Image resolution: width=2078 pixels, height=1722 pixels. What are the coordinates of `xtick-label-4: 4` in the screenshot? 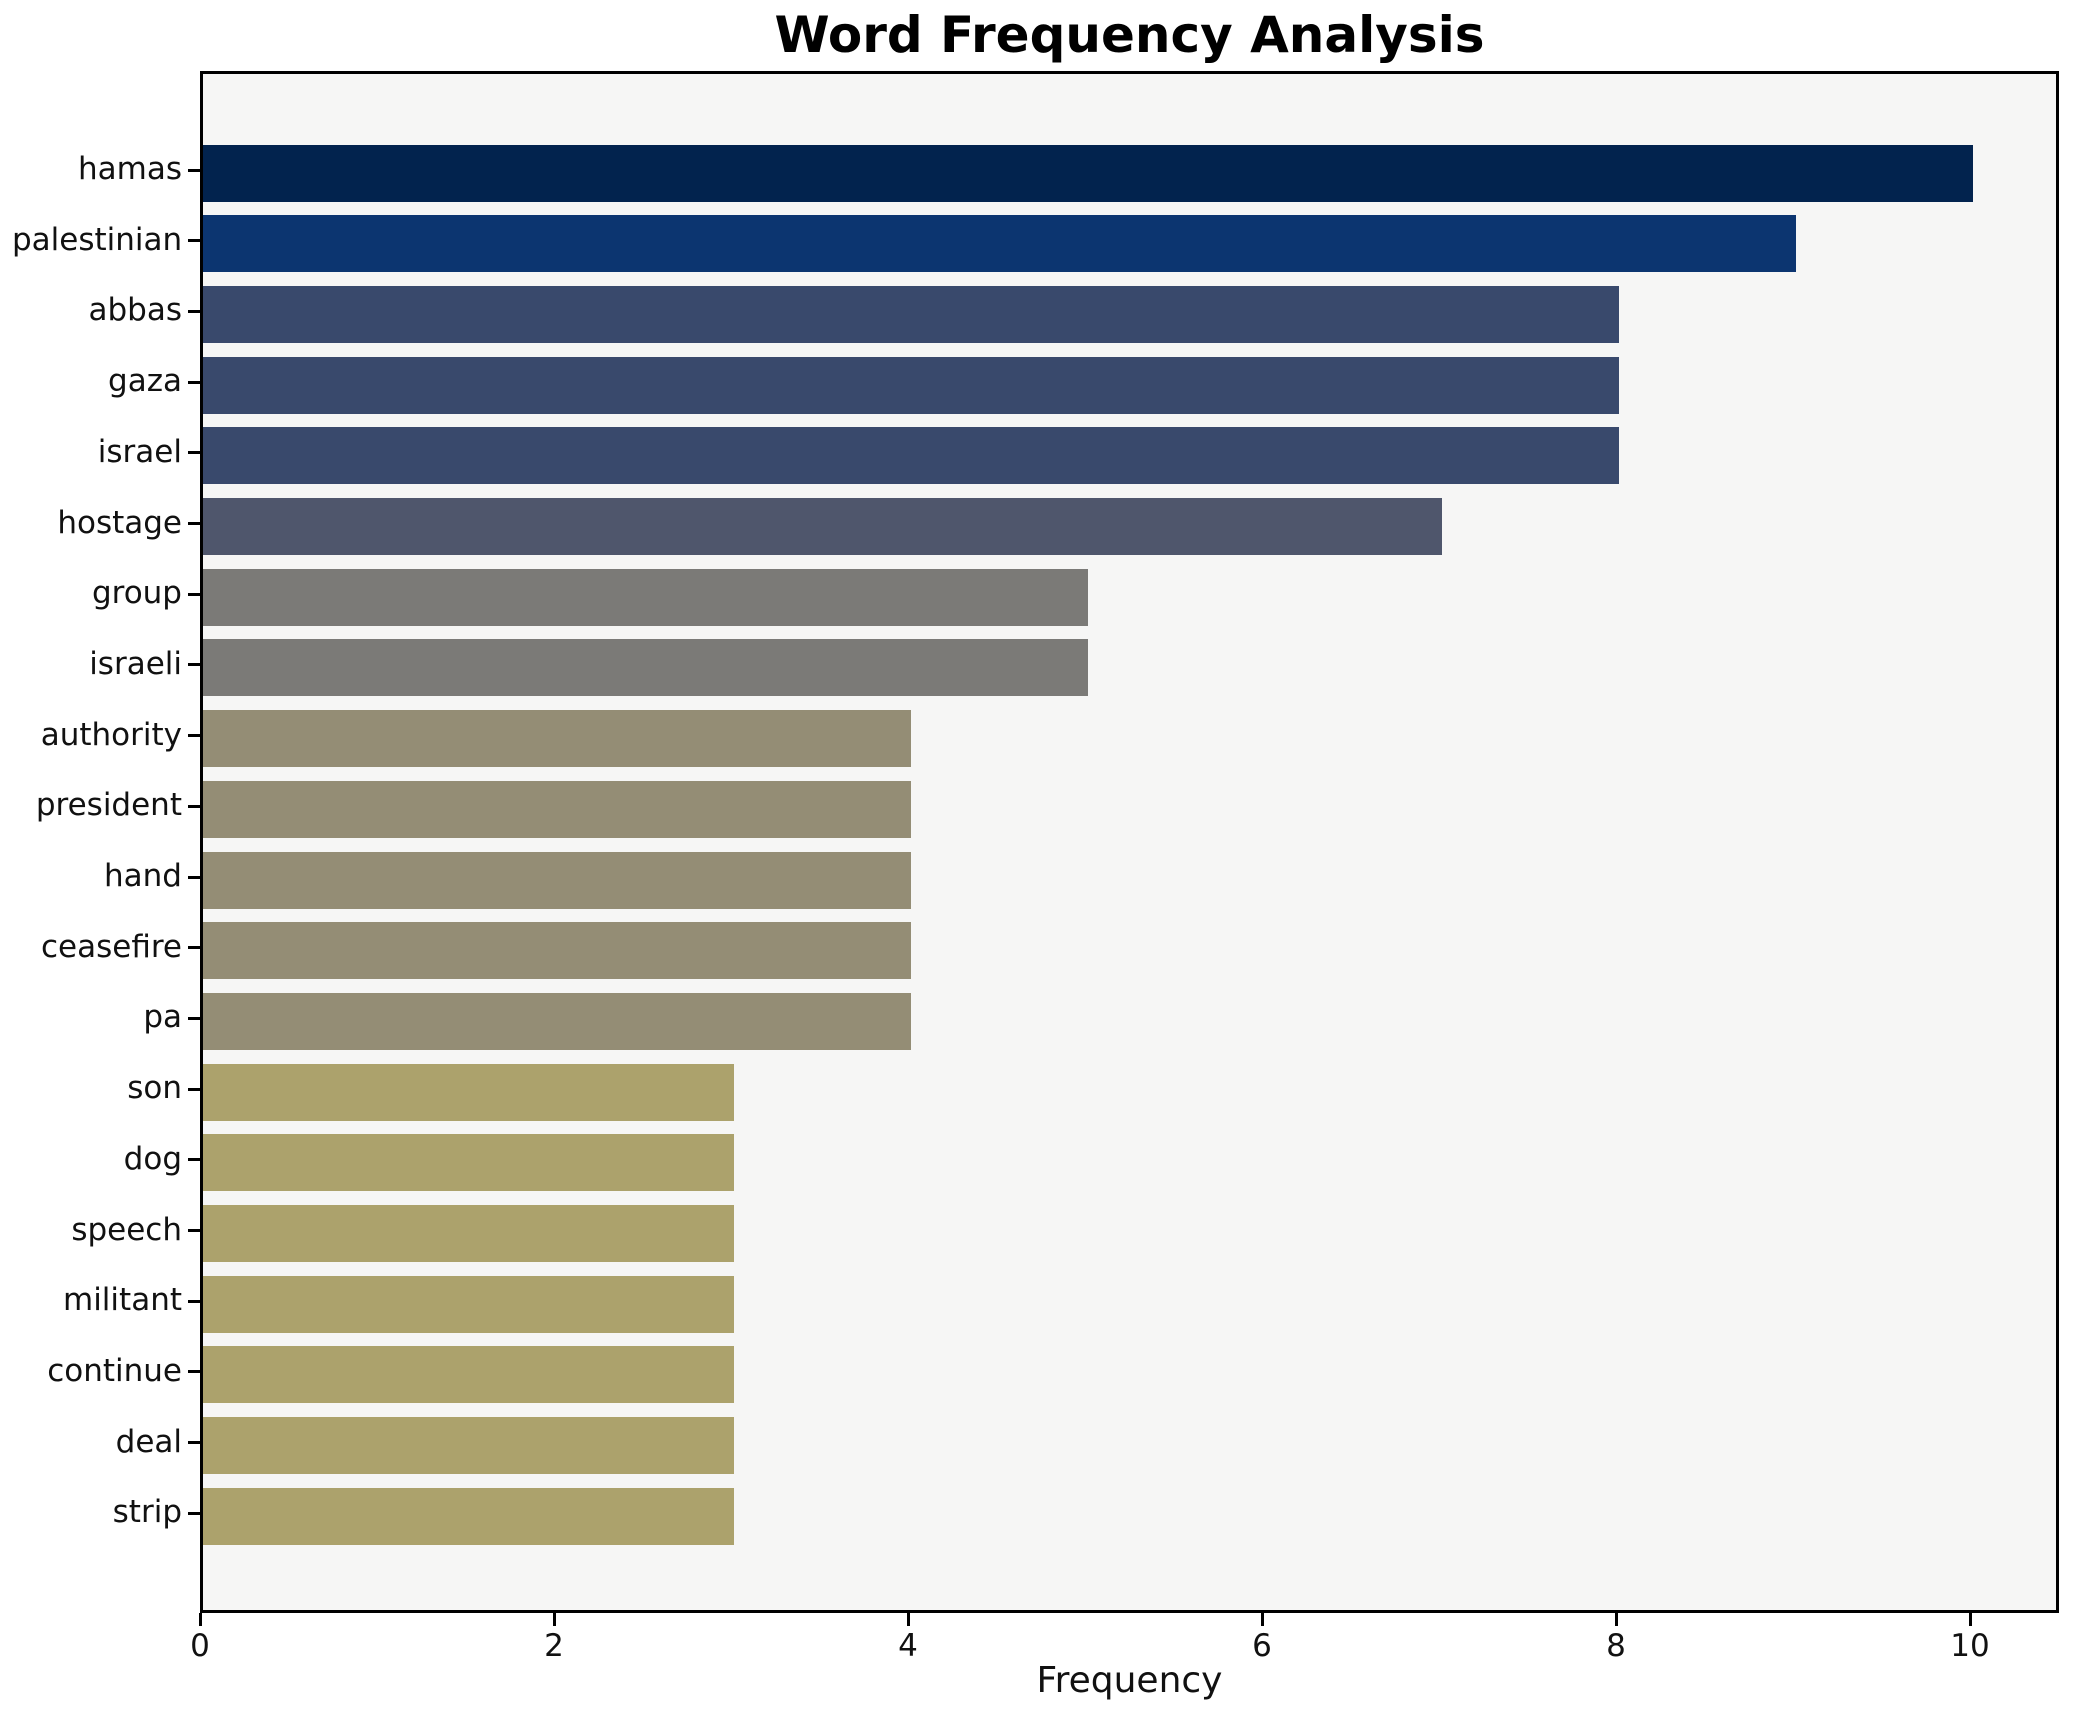 It's located at (908, 1646).